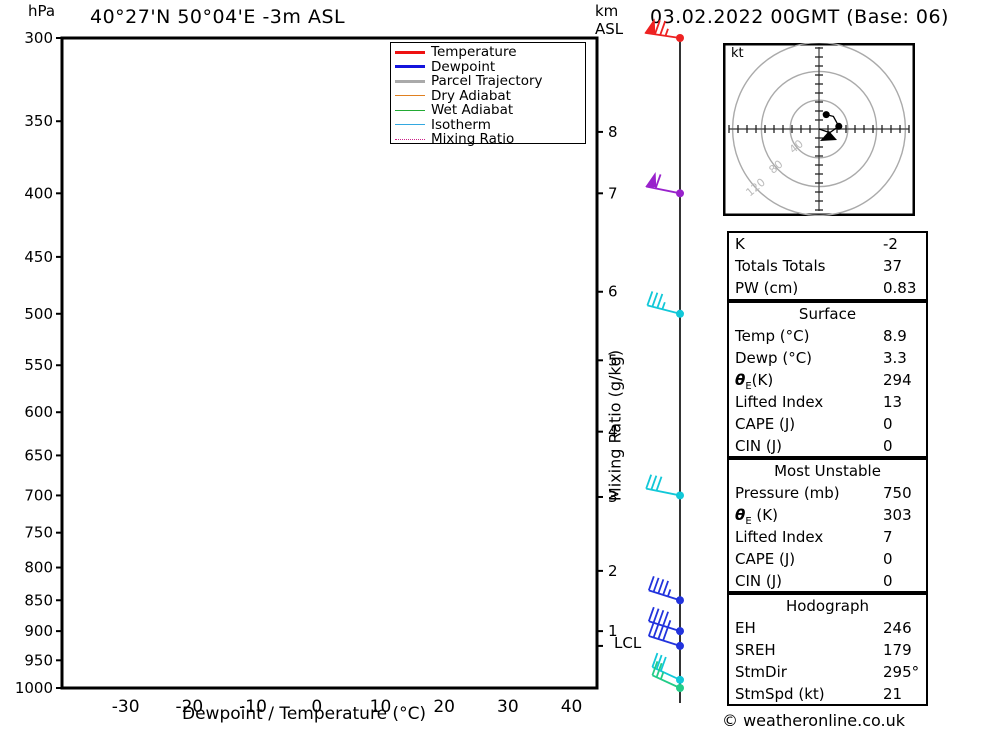 This screenshot has width=1000, height=733. What do you see at coordinates (895, 336) in the screenshot?
I see `index-value: 8.9` at bounding box center [895, 336].